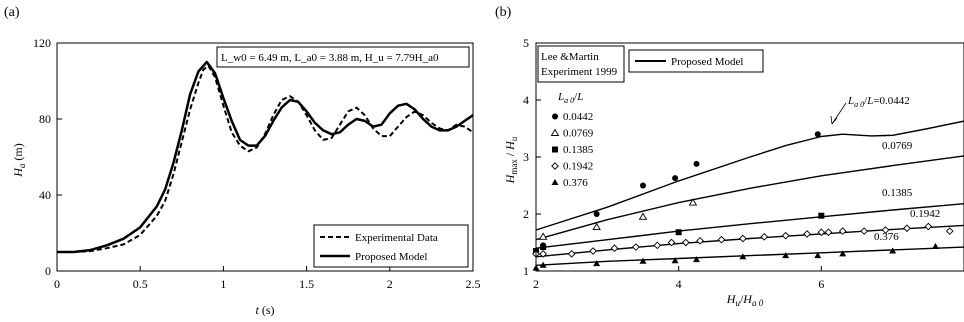  What do you see at coordinates (42, 43) in the screenshot?
I see `y-tick-label-a: 120` at bounding box center [42, 43].